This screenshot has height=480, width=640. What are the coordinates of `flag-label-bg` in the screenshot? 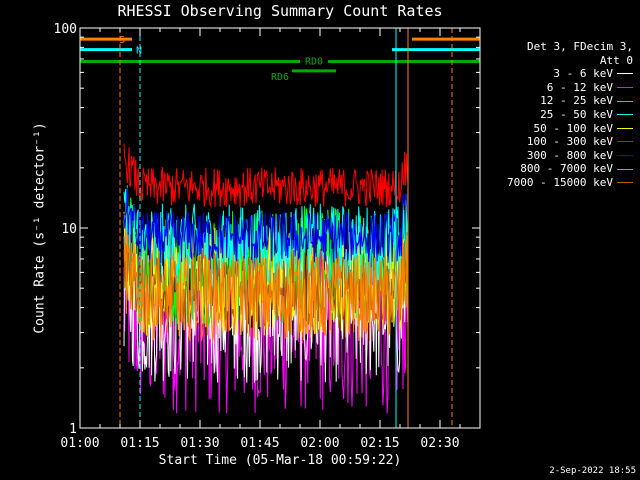 It's located at (314, 61).